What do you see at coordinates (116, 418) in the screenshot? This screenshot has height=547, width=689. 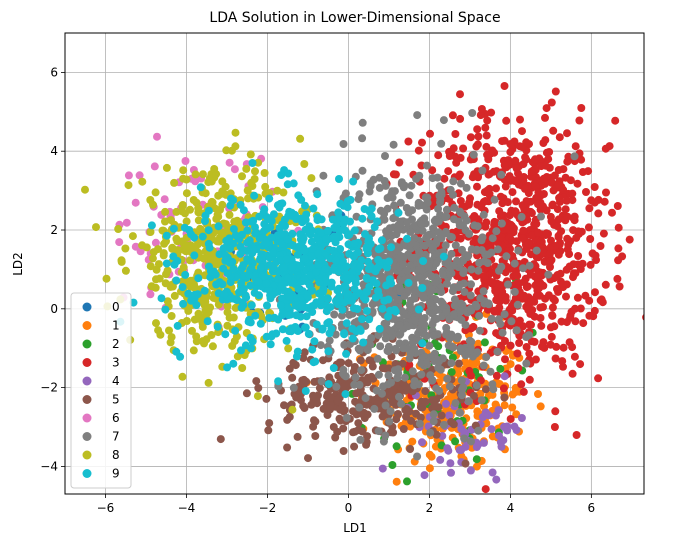 I see `legend-label: 6` at bounding box center [116, 418].